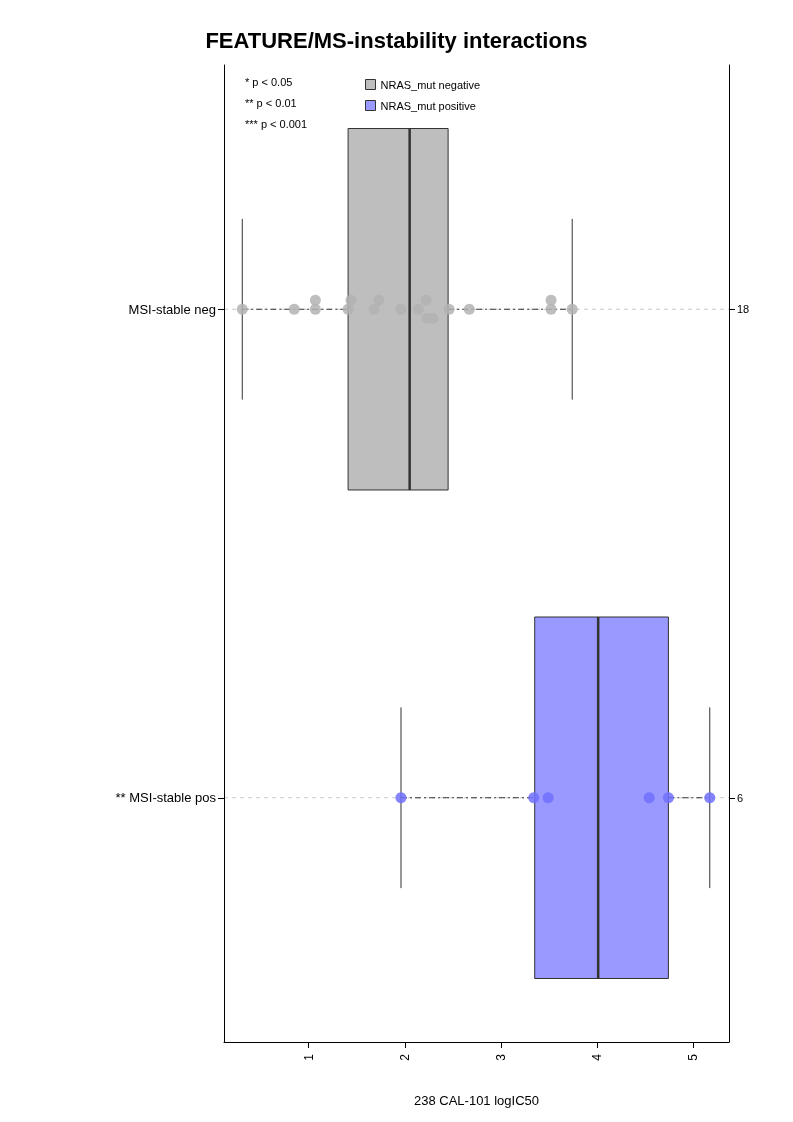  What do you see at coordinates (276, 123) in the screenshot?
I see `annotation: *** p < 0.001` at bounding box center [276, 123].